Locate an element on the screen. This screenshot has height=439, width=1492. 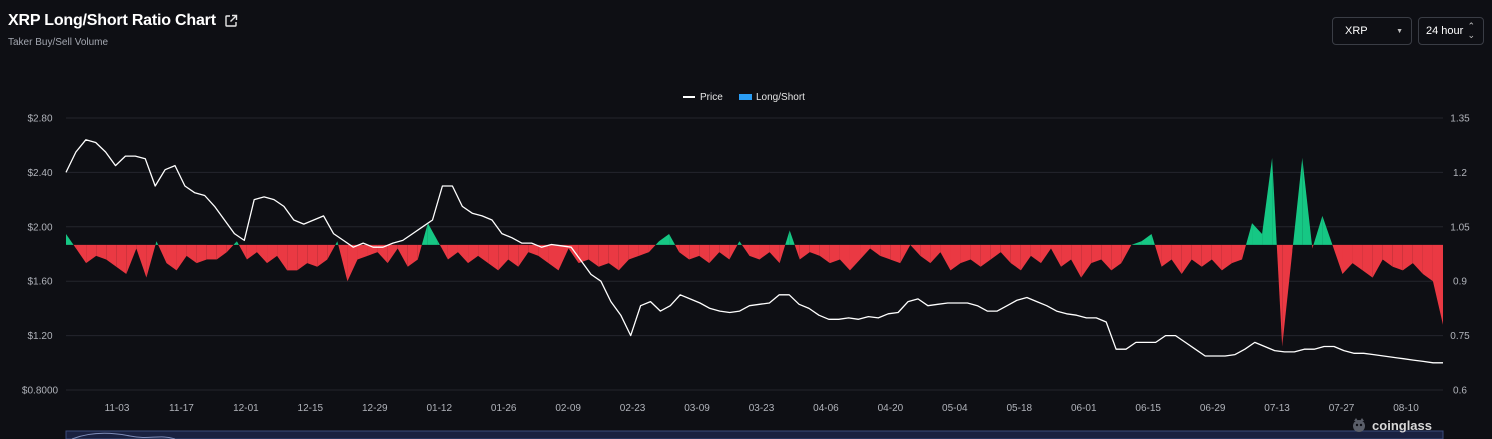
x-tick-label: 02-09 is located at coordinates (568, 408).